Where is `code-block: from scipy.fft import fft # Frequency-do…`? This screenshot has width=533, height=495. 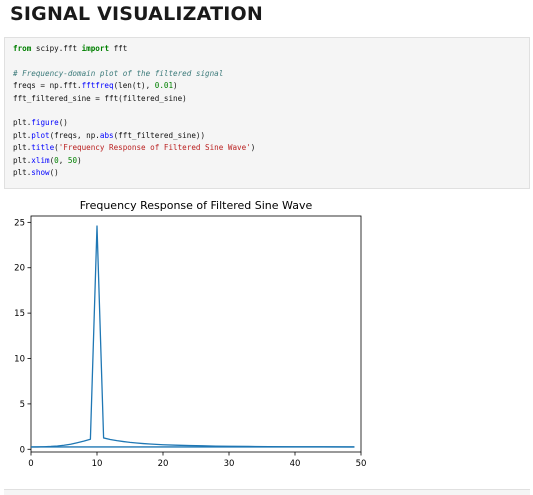 code-block: from scipy.fft import fft # Frequency-do… is located at coordinates (134, 111).